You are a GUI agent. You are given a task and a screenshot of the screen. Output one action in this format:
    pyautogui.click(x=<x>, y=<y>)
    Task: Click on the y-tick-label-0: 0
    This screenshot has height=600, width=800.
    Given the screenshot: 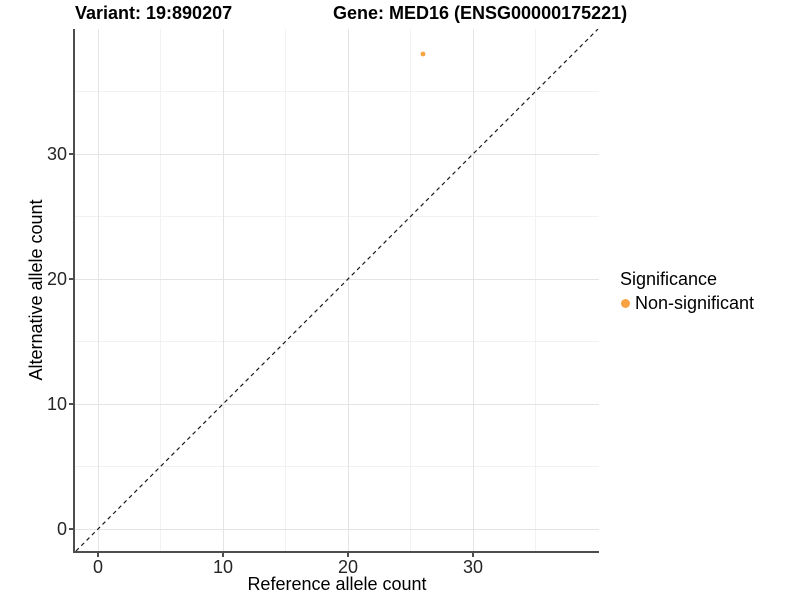 What is the action you would take?
    pyautogui.click(x=61, y=529)
    